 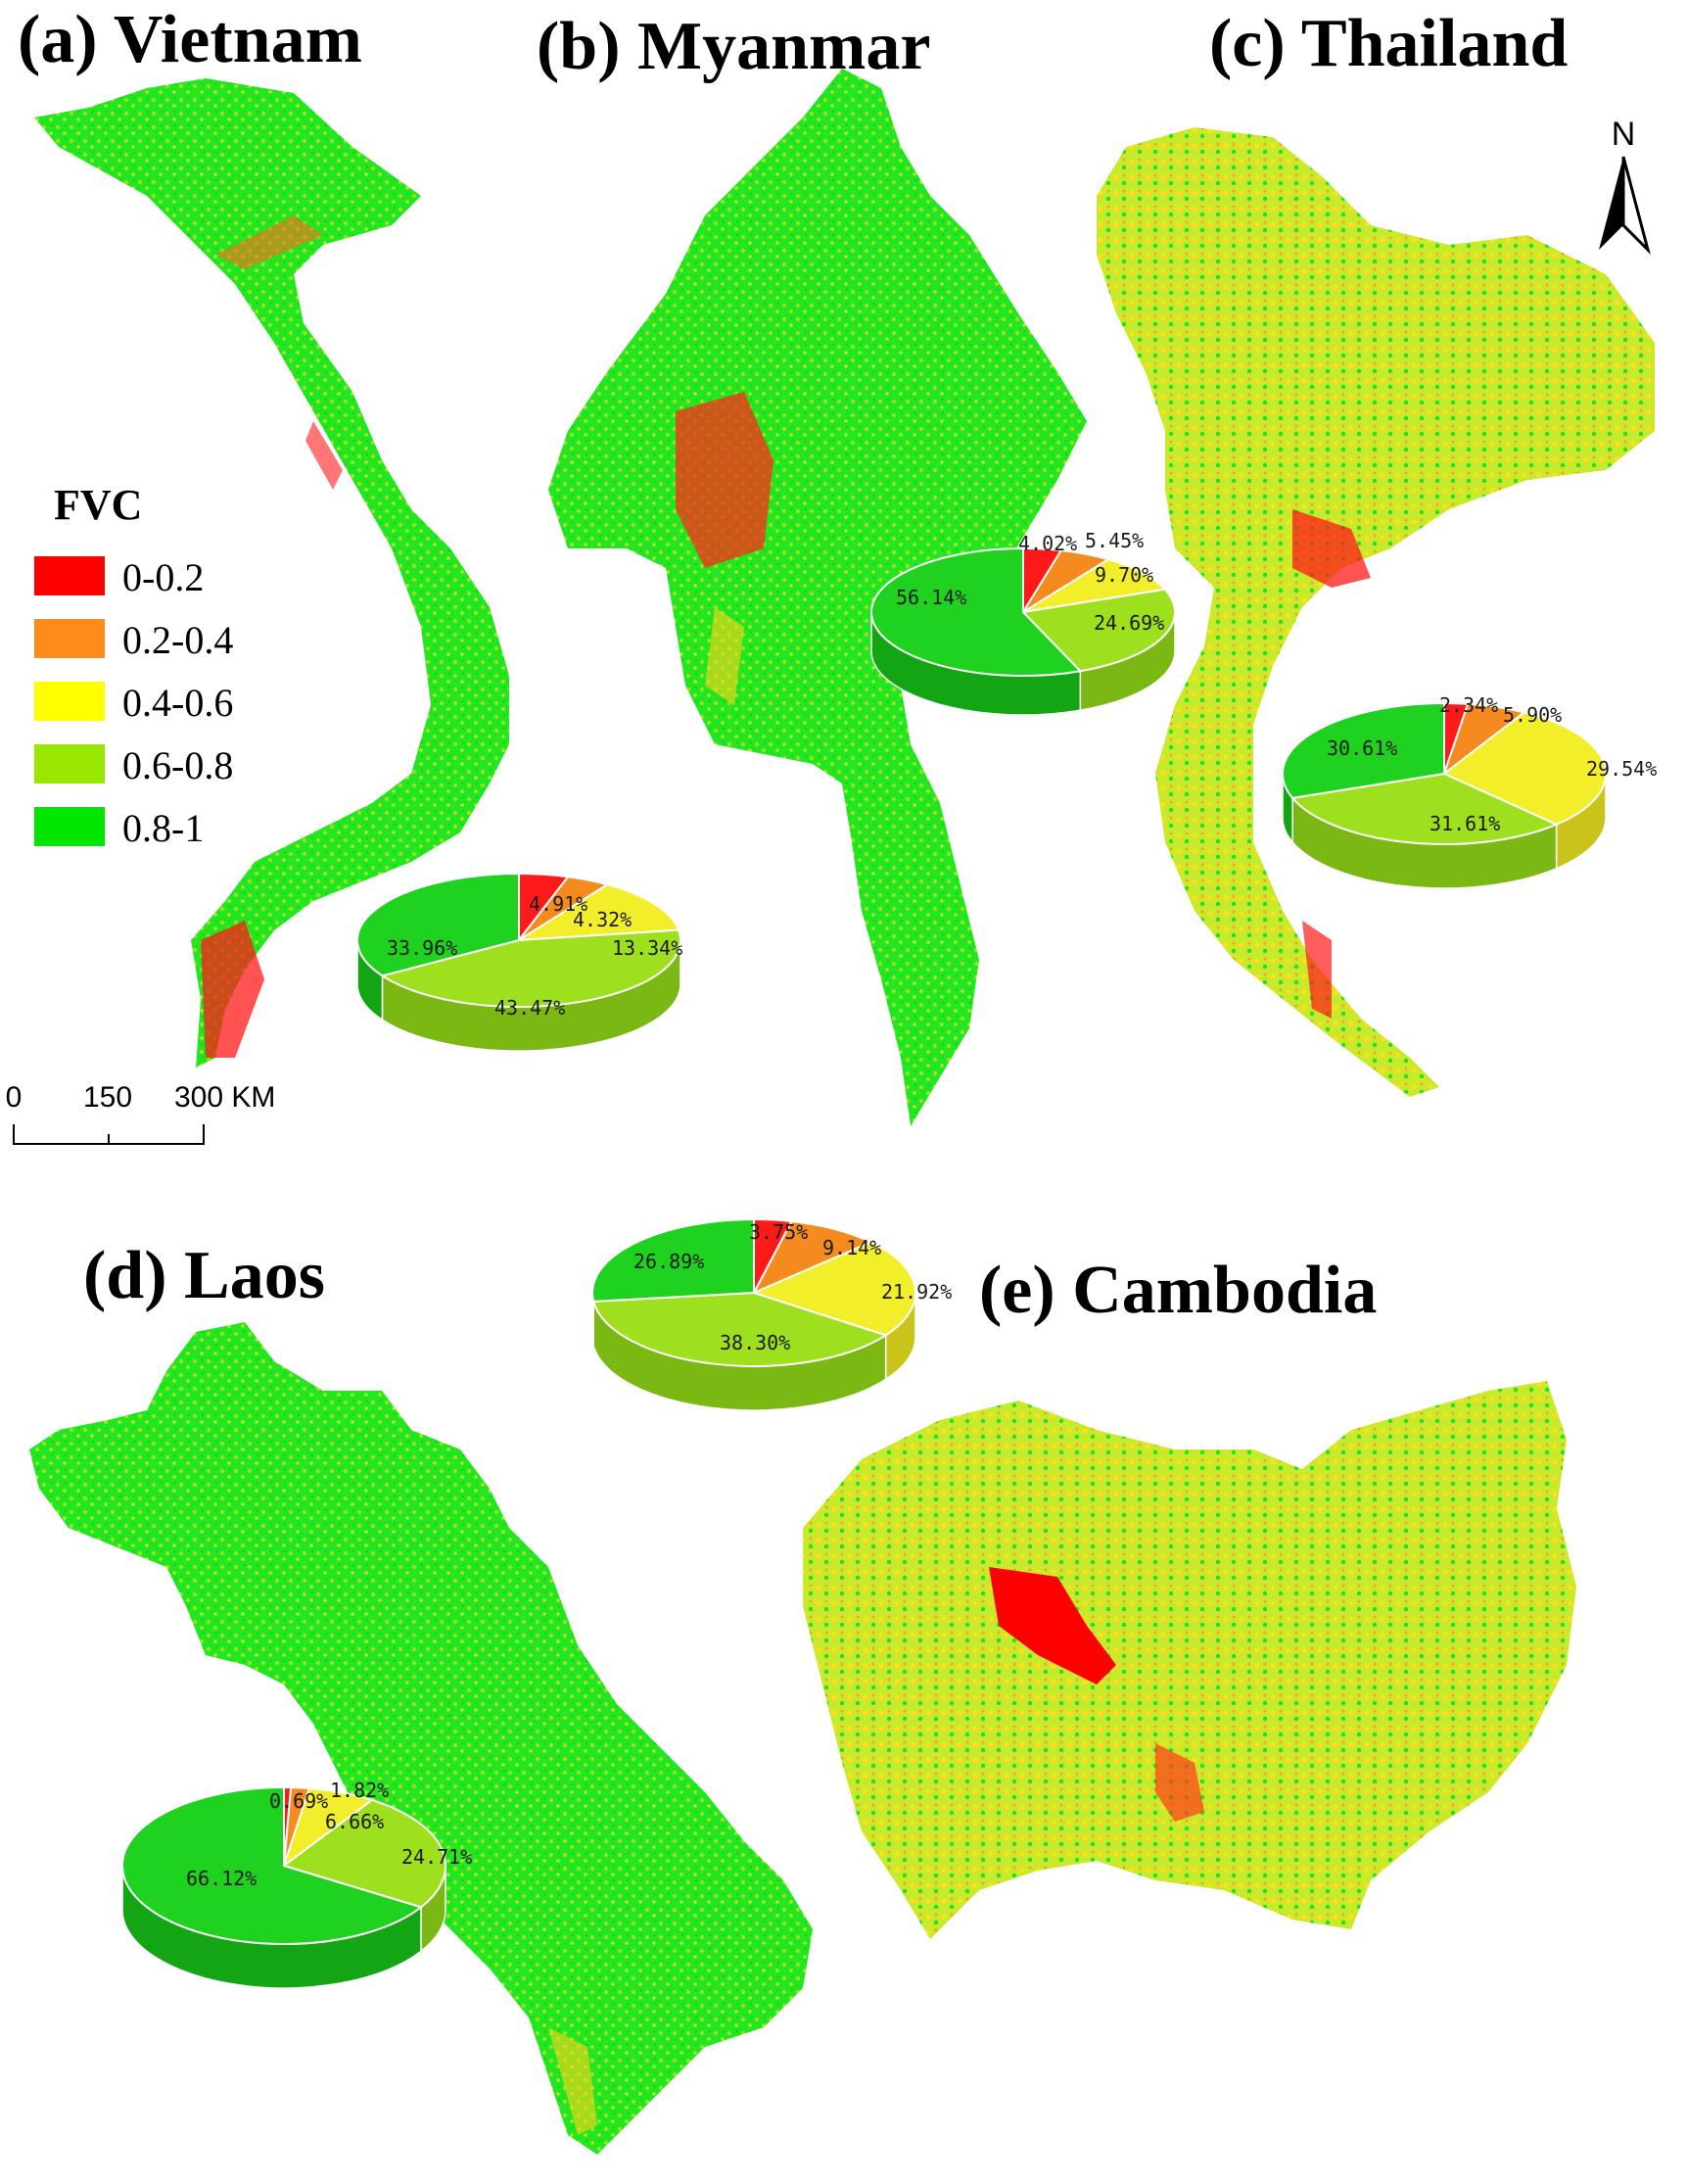 I want to click on north-arrow-icon: N, so click(x=1625, y=185).